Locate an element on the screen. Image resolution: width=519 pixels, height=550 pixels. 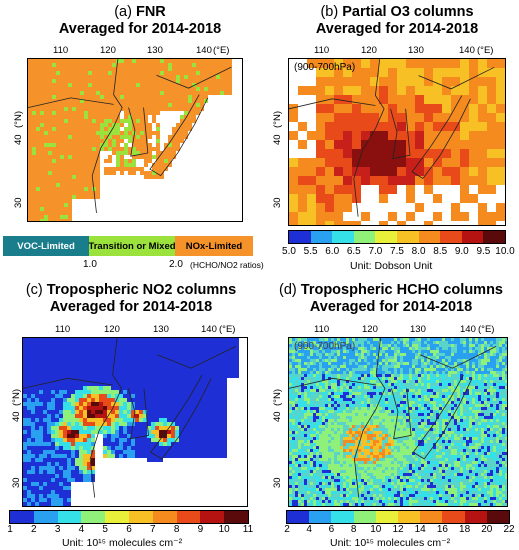
panel-d-lat-40: 40 is located at coordinates (277, 416).